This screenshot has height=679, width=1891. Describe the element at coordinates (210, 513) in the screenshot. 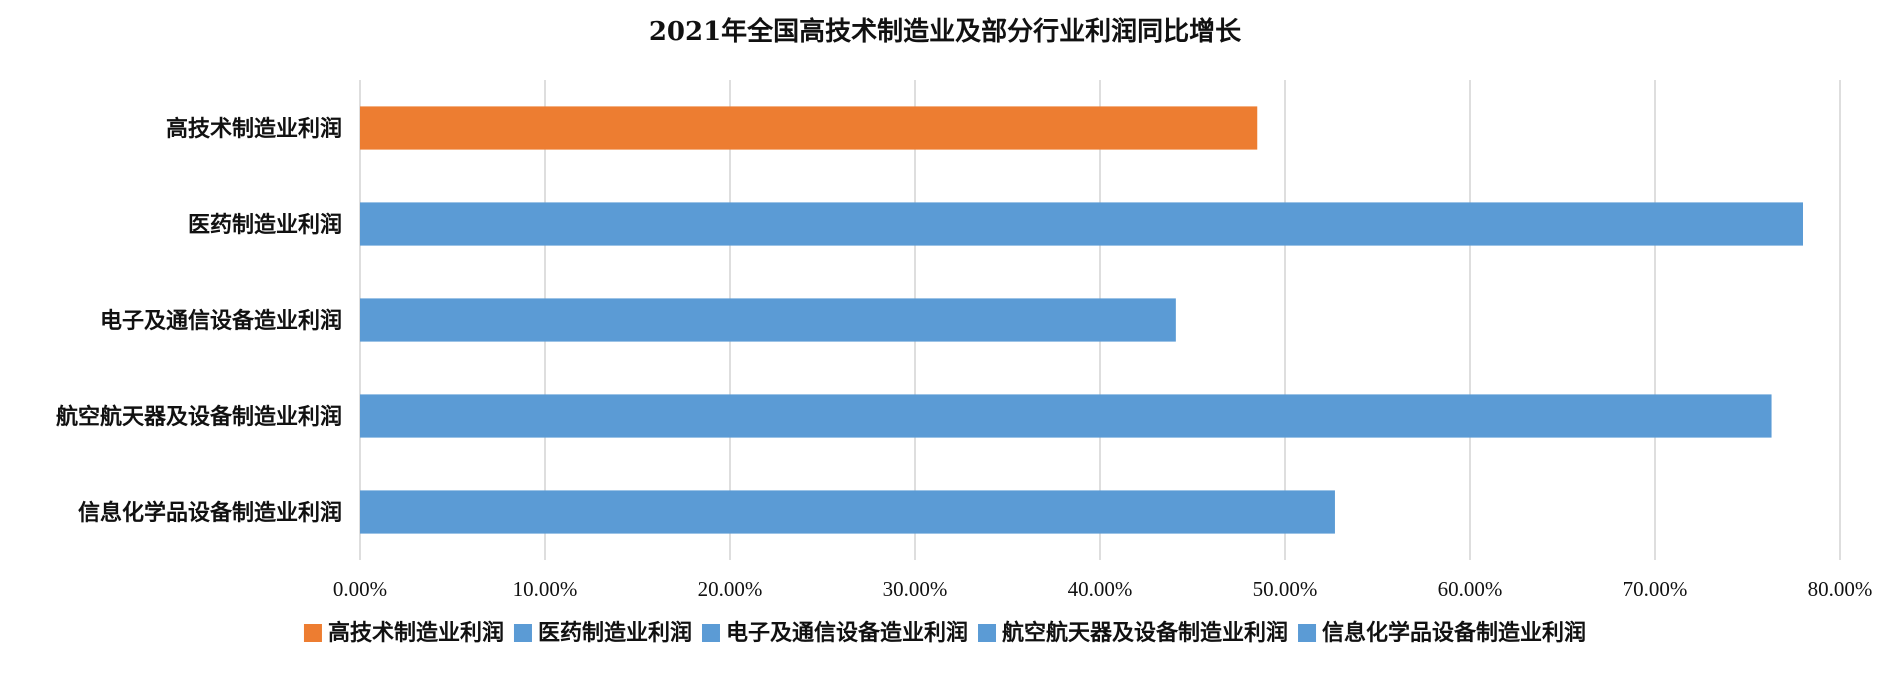

I see `category-label: 信息化学品设备制造业利润` at that location.